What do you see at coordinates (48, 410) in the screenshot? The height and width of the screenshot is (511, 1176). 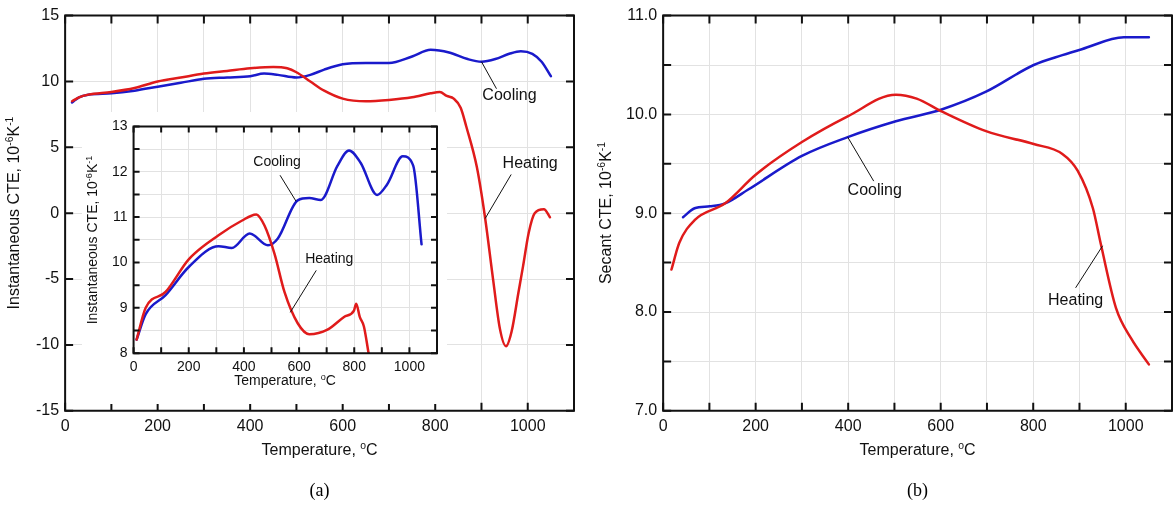 I see `y-tick-label: -15` at bounding box center [48, 410].